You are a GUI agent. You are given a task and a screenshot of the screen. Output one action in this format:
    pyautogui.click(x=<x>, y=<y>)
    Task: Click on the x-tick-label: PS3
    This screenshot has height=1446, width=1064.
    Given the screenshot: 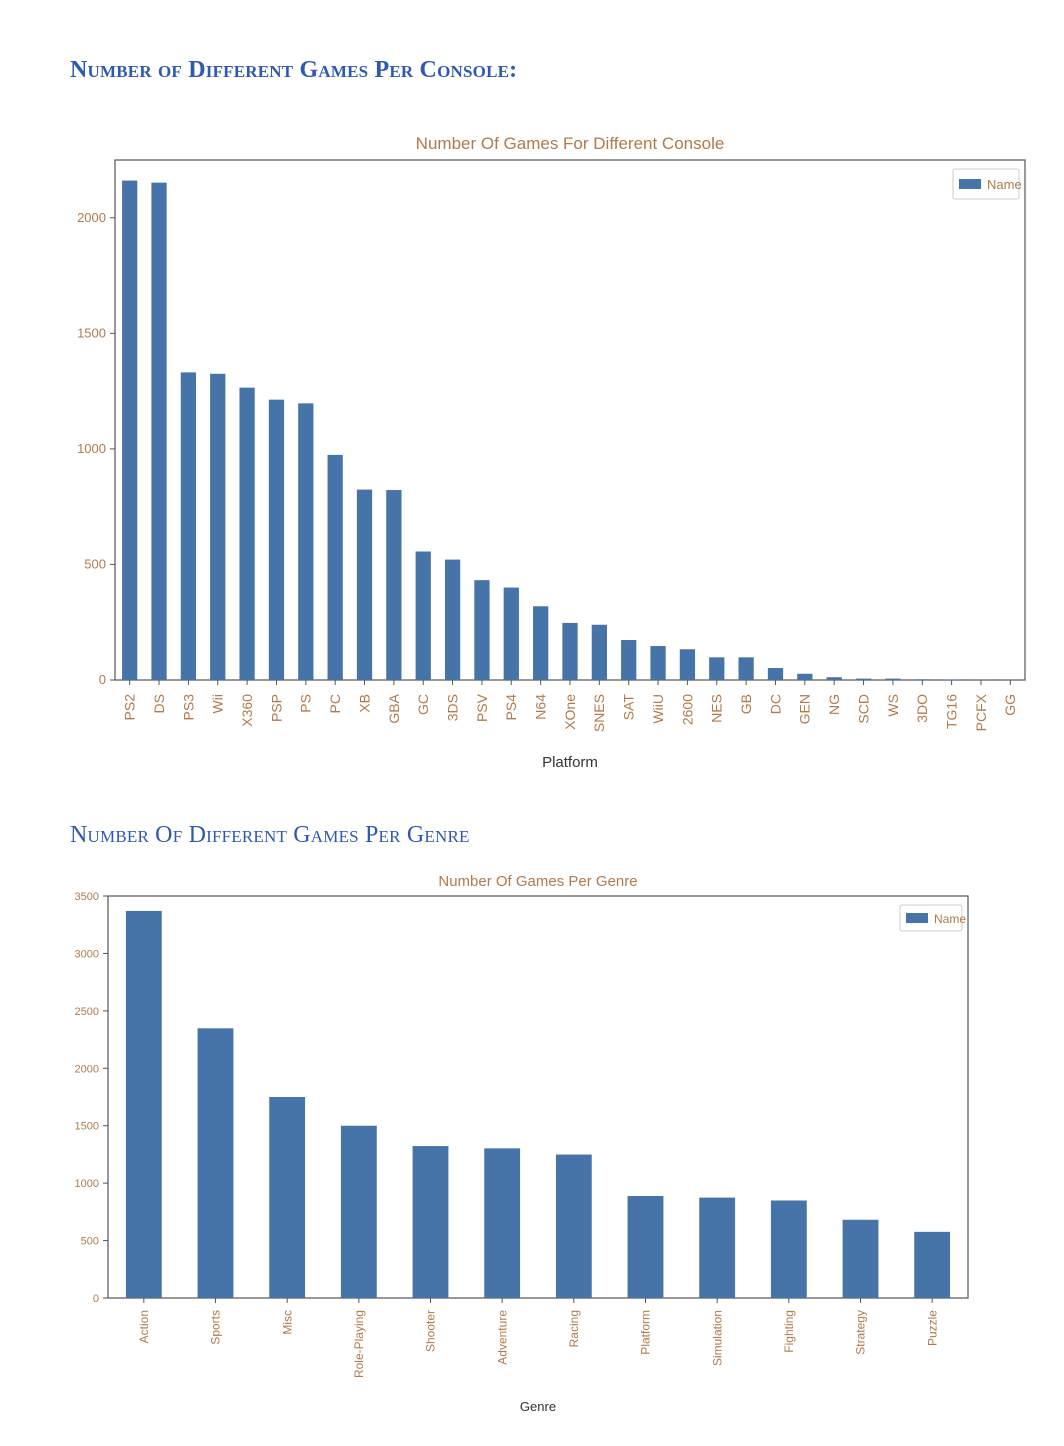 What is the action you would take?
    pyautogui.click(x=188, y=707)
    